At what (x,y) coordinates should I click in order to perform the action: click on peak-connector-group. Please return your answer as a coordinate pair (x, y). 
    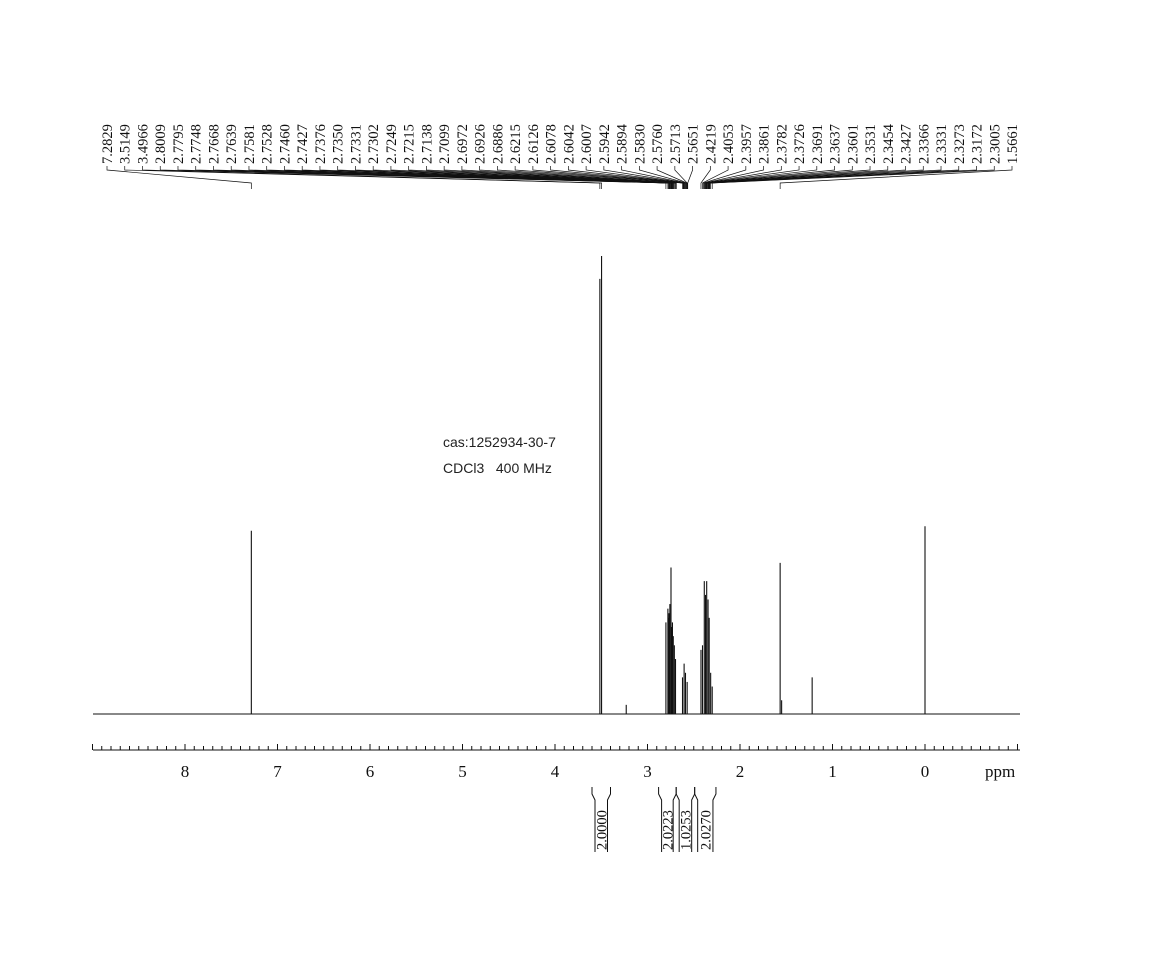
    Looking at the image, I should click on (559, 177).